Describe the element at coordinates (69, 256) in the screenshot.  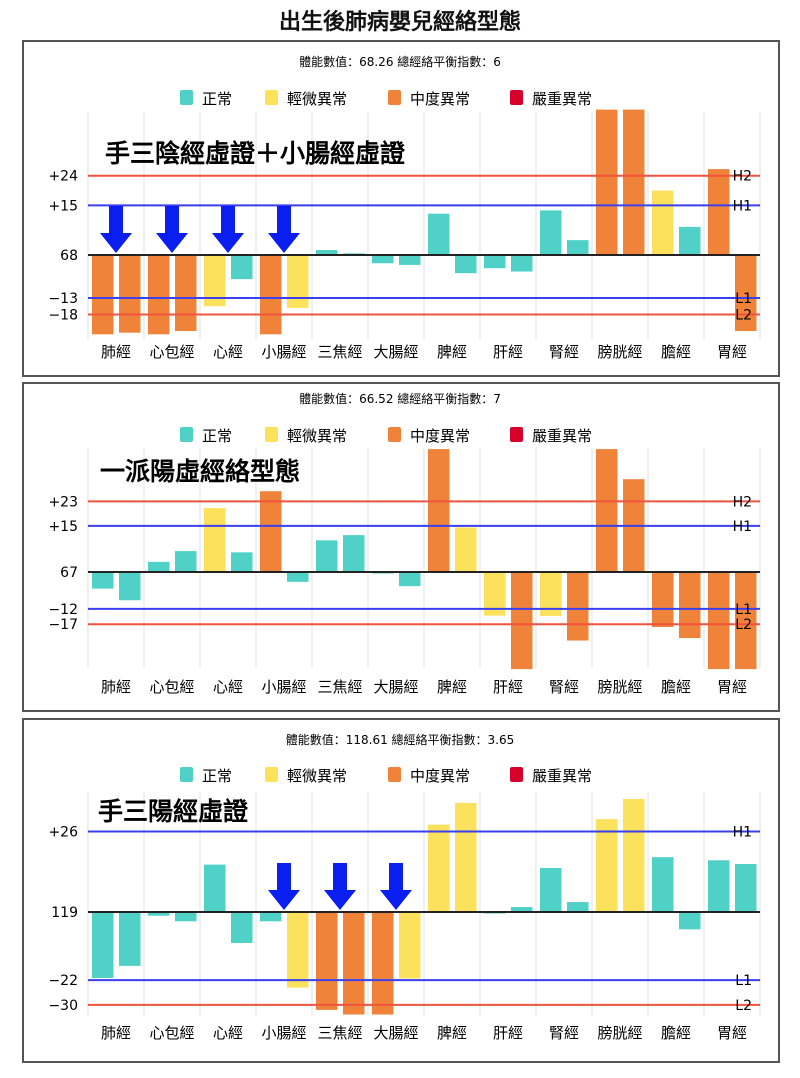
I see `baseline-label: 68` at that location.